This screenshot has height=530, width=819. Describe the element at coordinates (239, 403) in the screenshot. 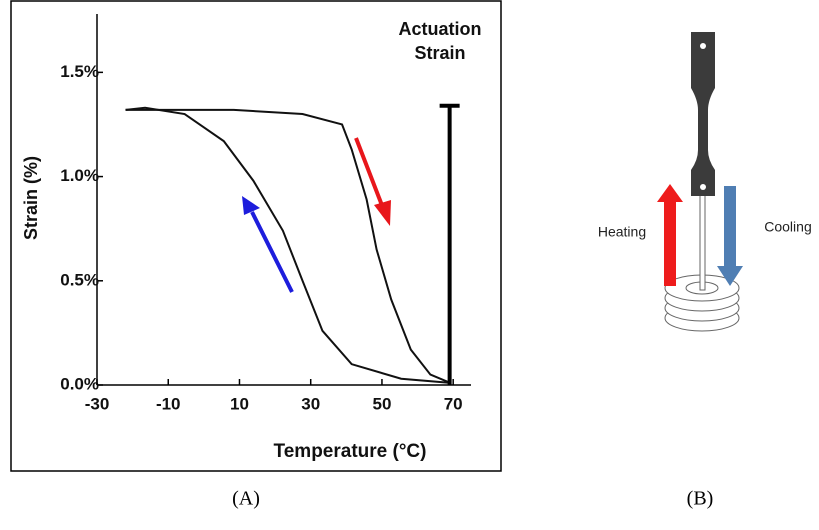

I see `x-tick-label: 10` at that location.